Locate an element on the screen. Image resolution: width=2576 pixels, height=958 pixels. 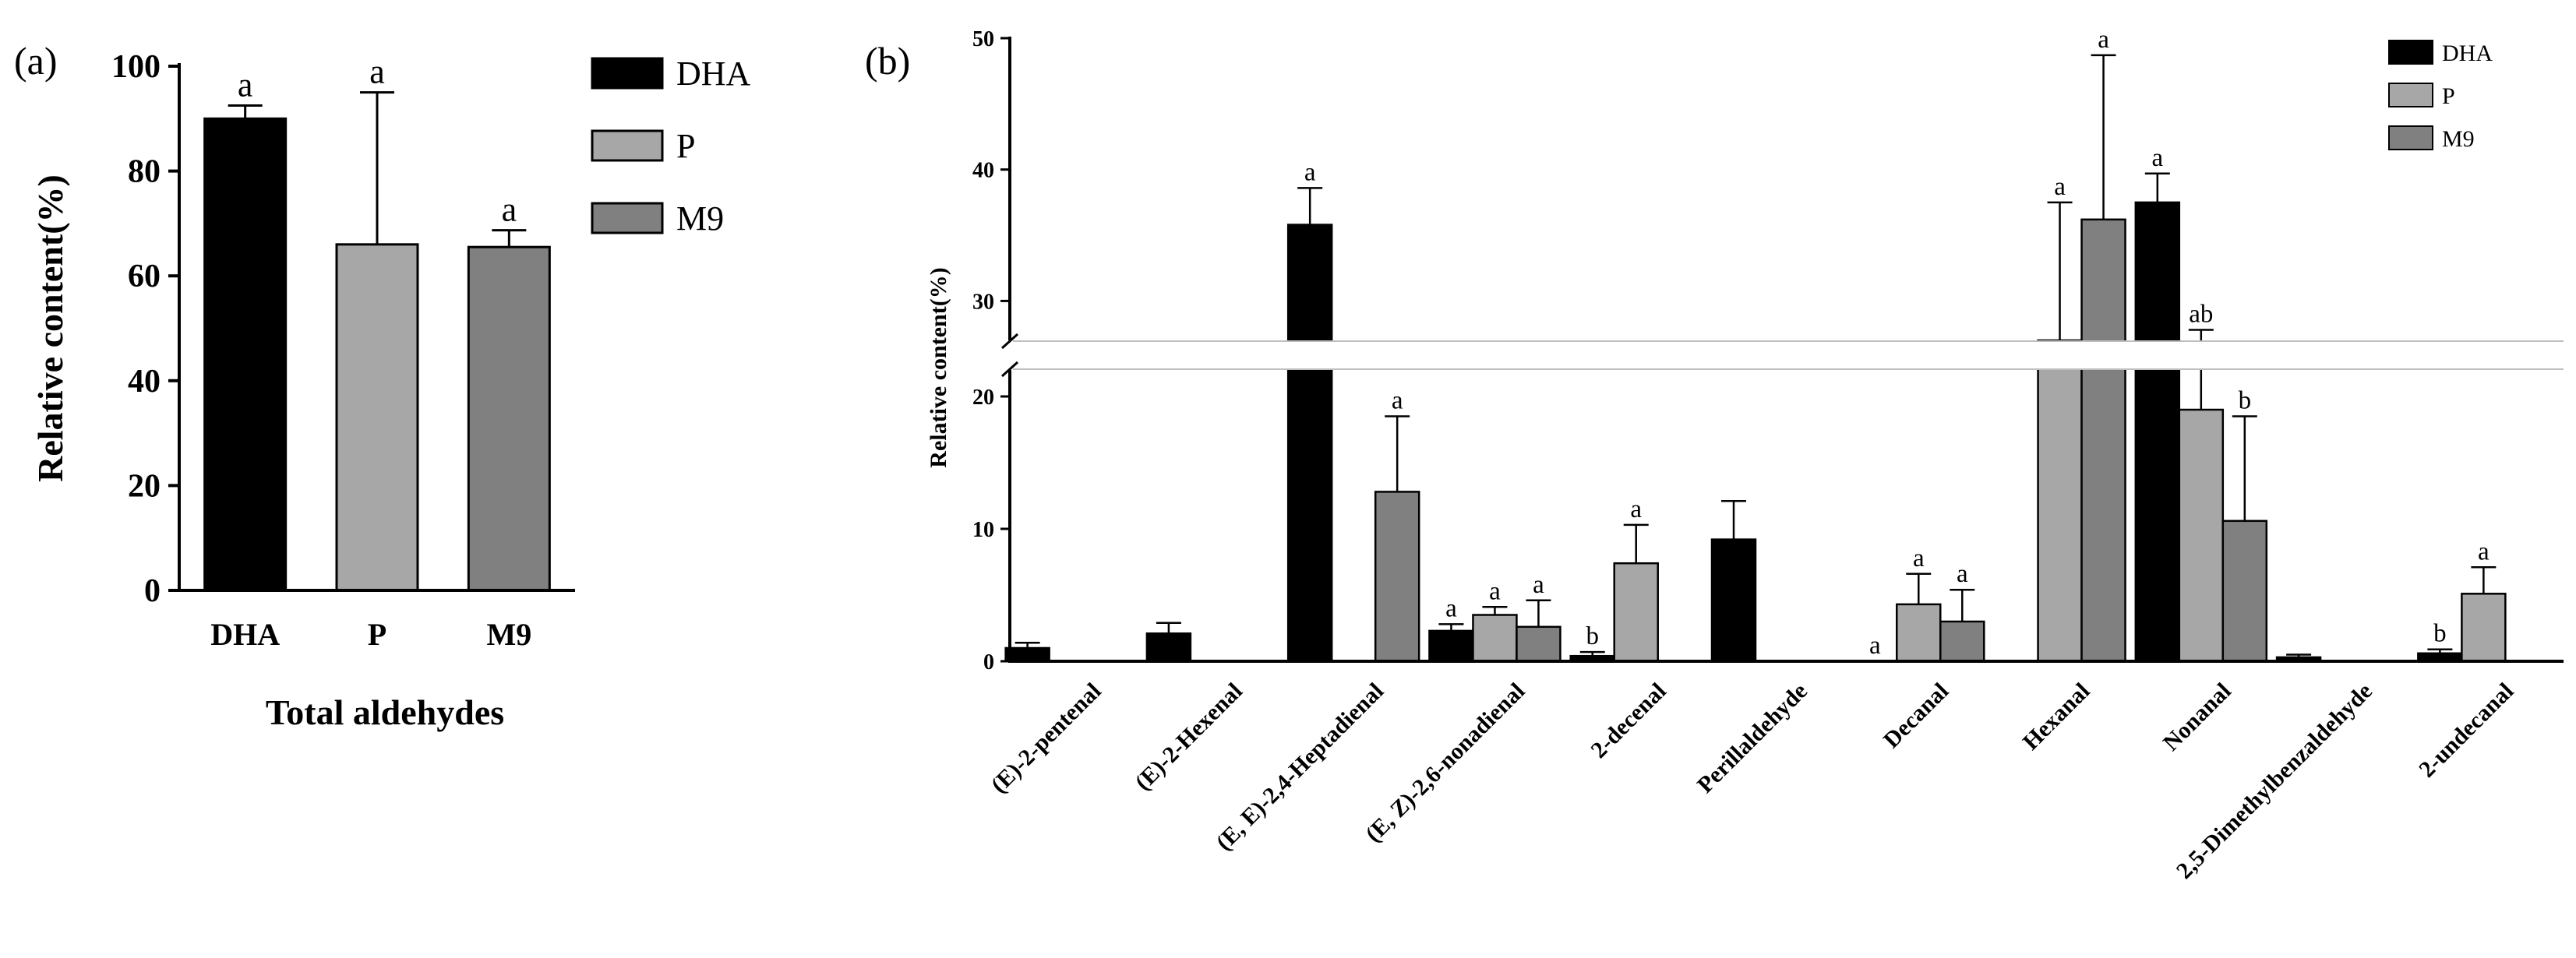
bar-dha-e-z-2-6-nonadienal is located at coordinates (1451, 646).